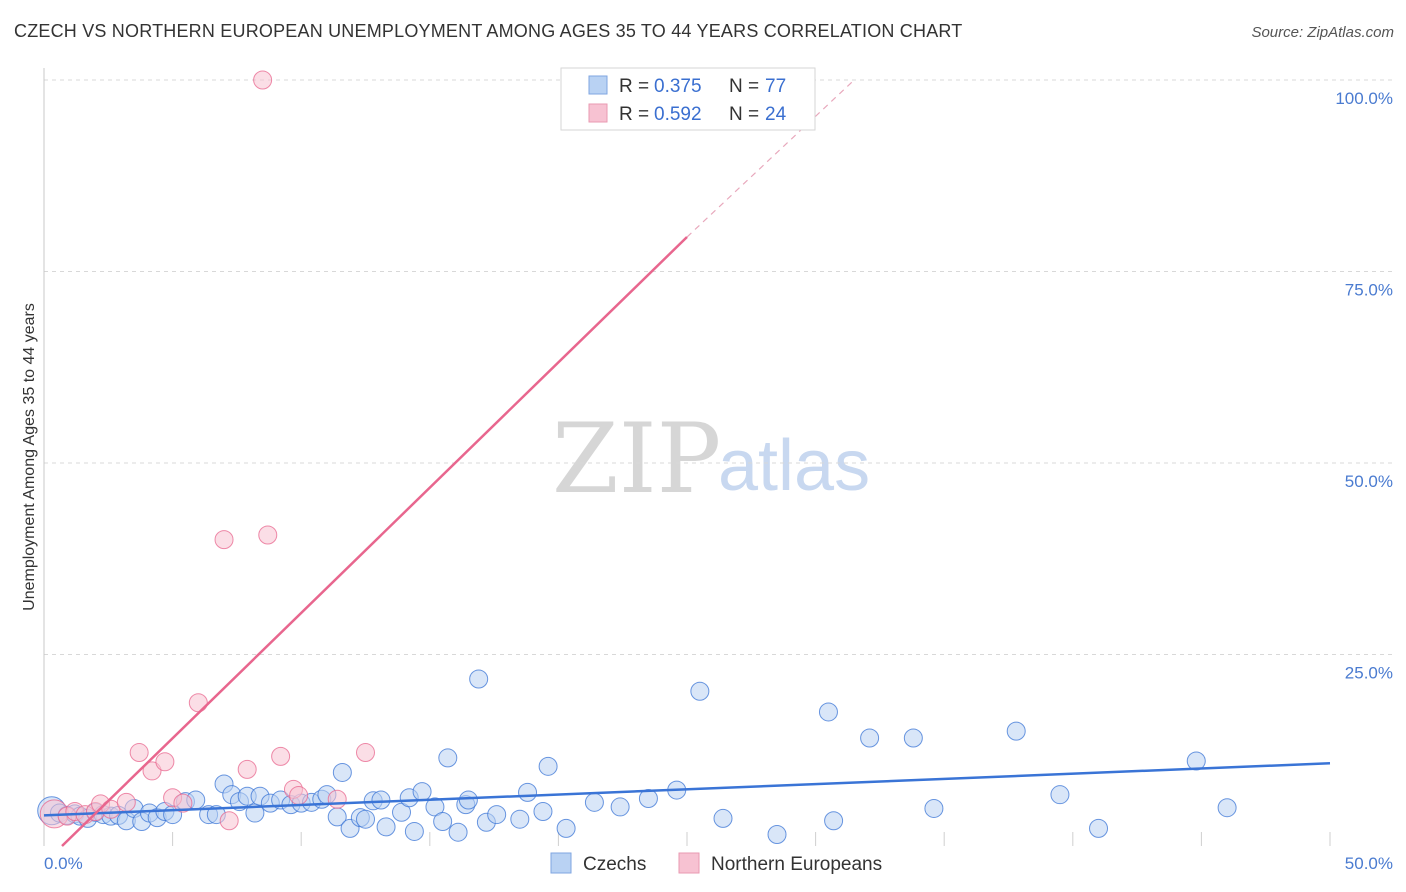  I want to click on y-axis-title: Unemployment Among Ages 35 to 44 years, so click(29, 457).